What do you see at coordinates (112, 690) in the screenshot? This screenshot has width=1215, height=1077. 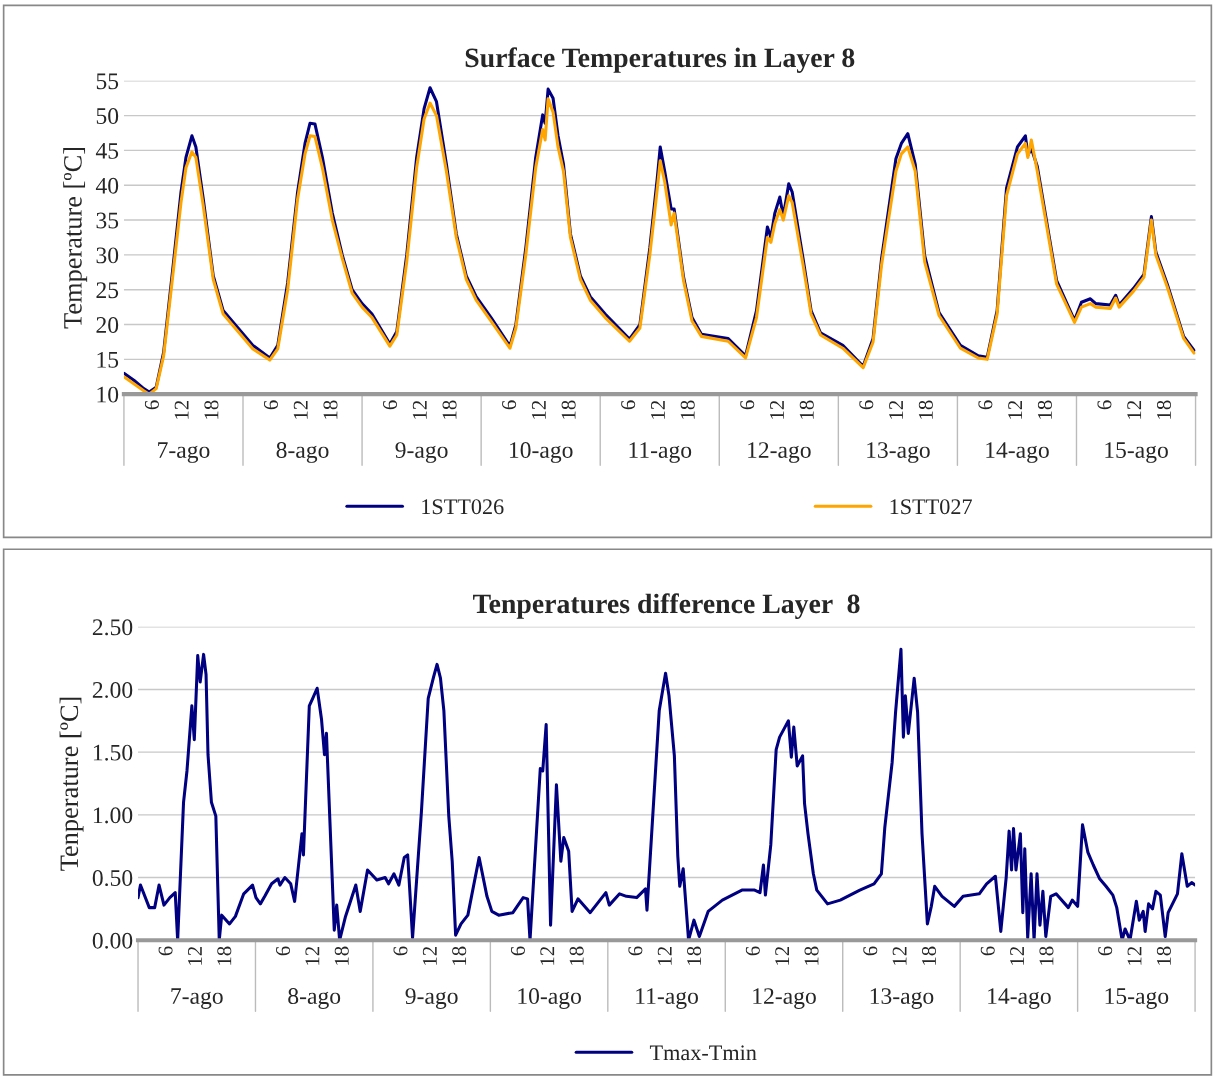 I see `y-tick-label: 2.00` at bounding box center [112, 690].